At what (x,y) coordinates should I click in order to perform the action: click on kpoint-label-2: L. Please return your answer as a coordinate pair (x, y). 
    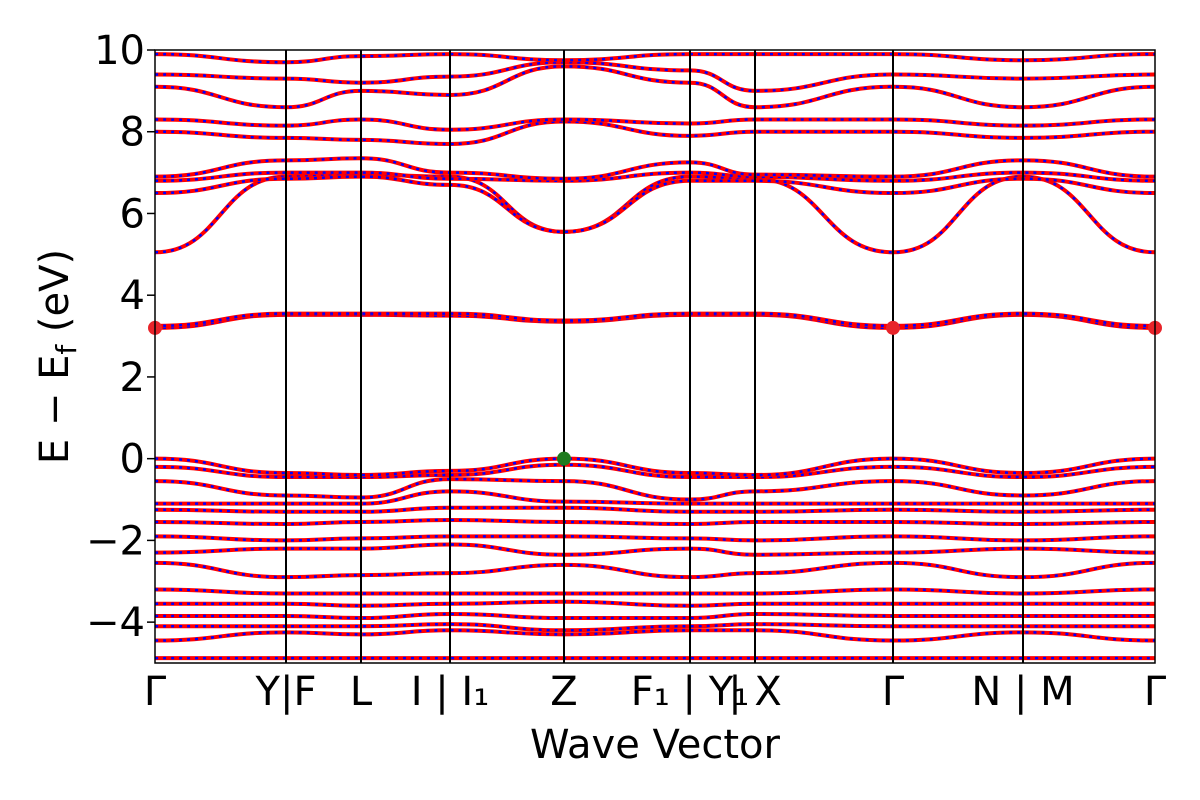
    Looking at the image, I should click on (361, 692).